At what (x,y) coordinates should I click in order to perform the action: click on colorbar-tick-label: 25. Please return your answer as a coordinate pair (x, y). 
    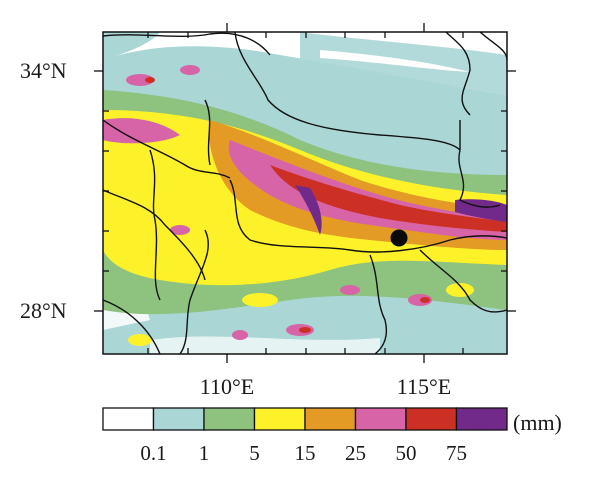
    Looking at the image, I should click on (355, 453).